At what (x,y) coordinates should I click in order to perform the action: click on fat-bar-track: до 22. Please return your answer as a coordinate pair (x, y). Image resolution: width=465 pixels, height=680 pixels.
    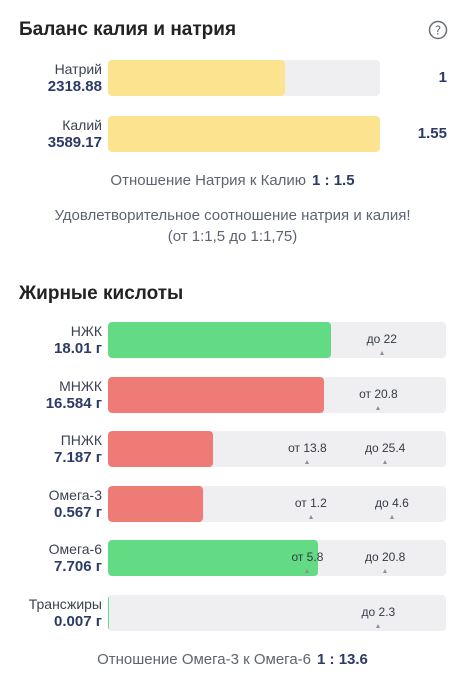
    Looking at the image, I should click on (277, 340).